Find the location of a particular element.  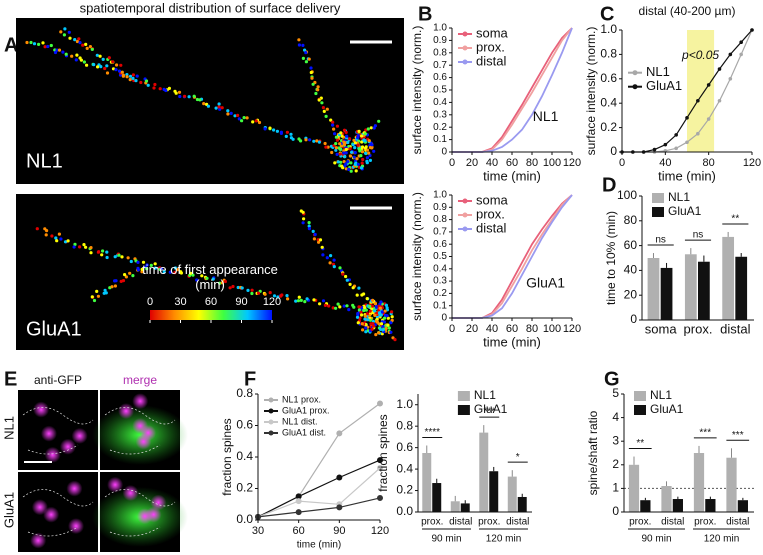

legend-label: NL1 prox. is located at coordinates (301, 399).